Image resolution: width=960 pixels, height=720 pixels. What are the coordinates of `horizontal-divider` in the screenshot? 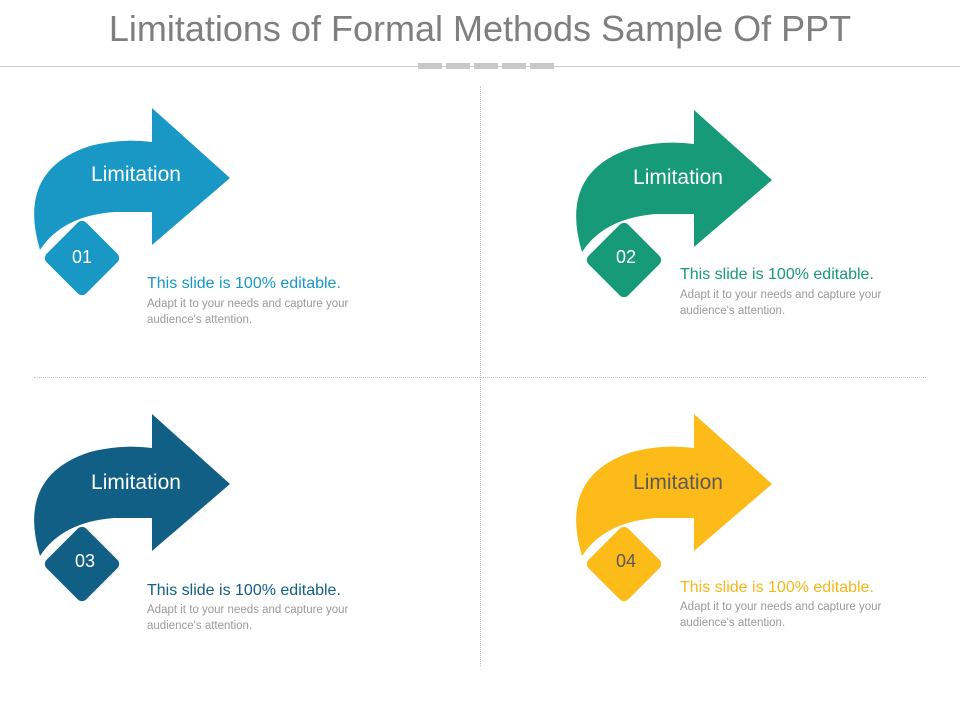 It's located at (480, 377).